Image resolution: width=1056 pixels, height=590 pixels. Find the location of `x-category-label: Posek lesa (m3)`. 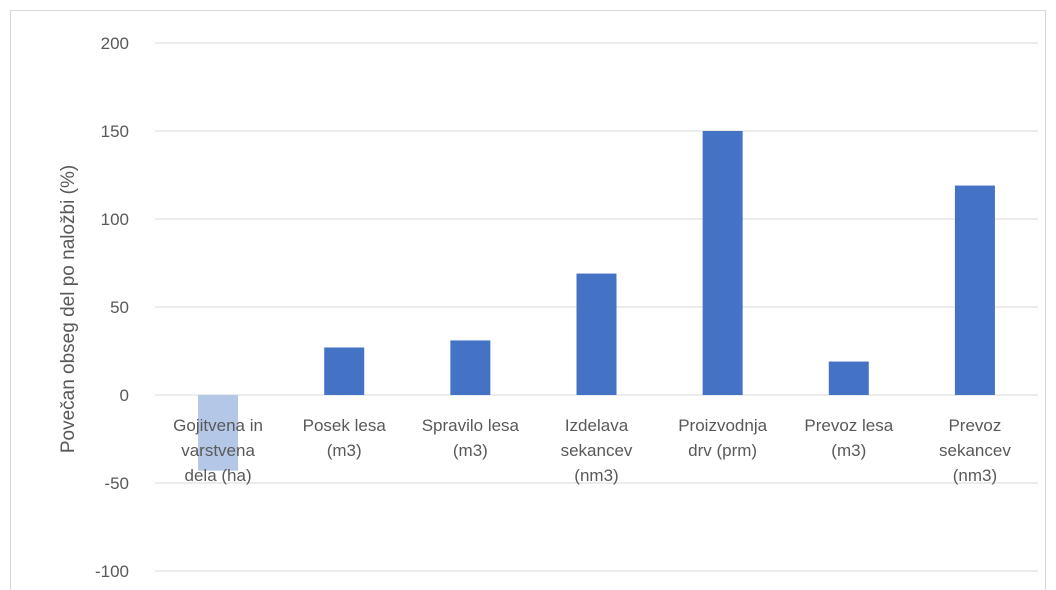

x-category-label: Posek lesa (m3) is located at coordinates (345, 438).